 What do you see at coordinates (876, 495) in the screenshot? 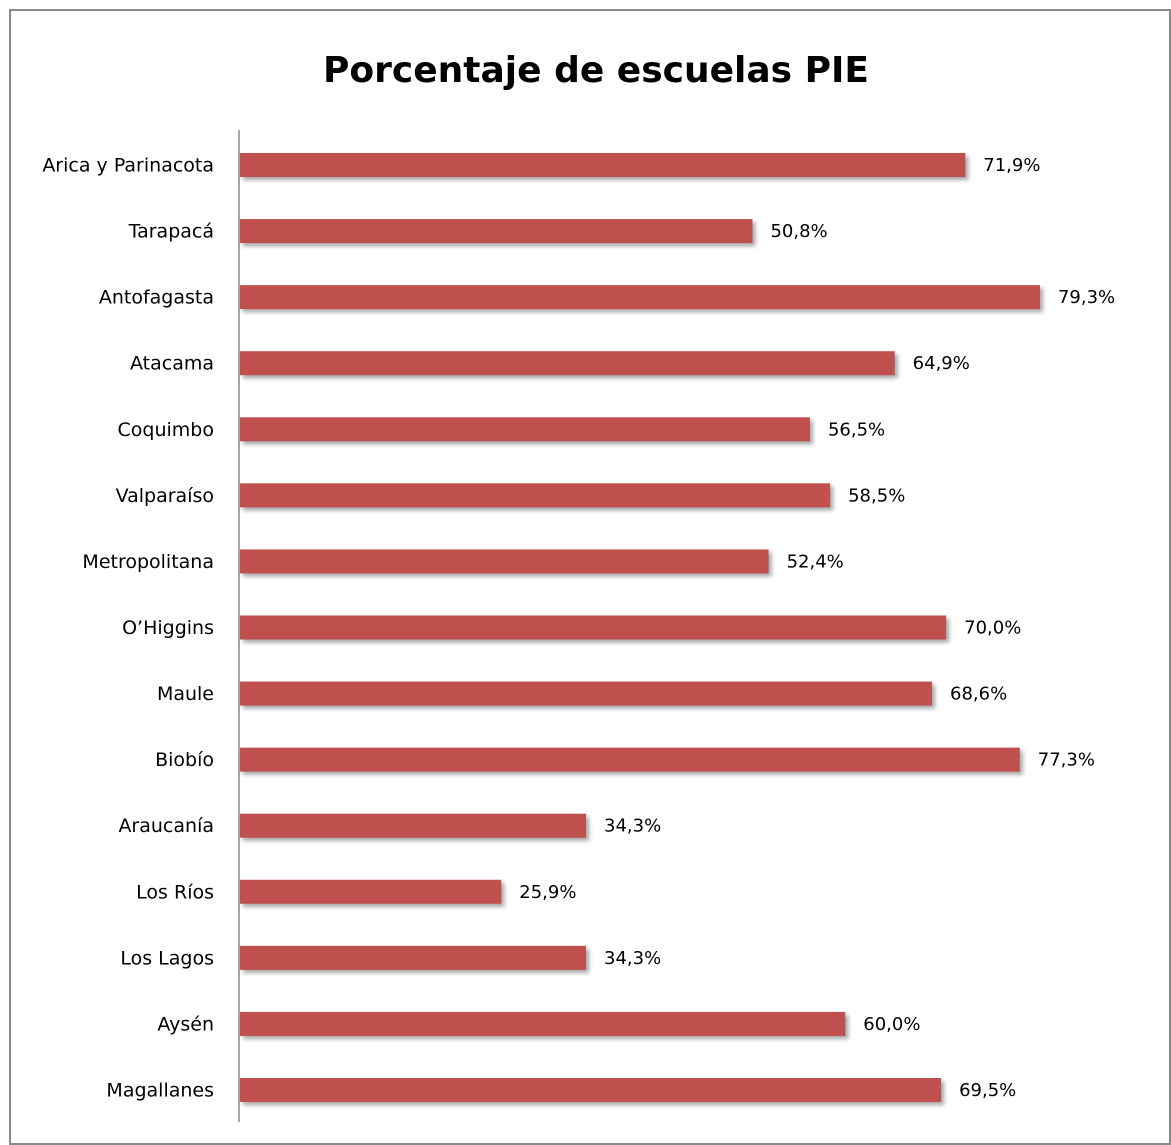
I see `value-label: 58,5%` at bounding box center [876, 495].